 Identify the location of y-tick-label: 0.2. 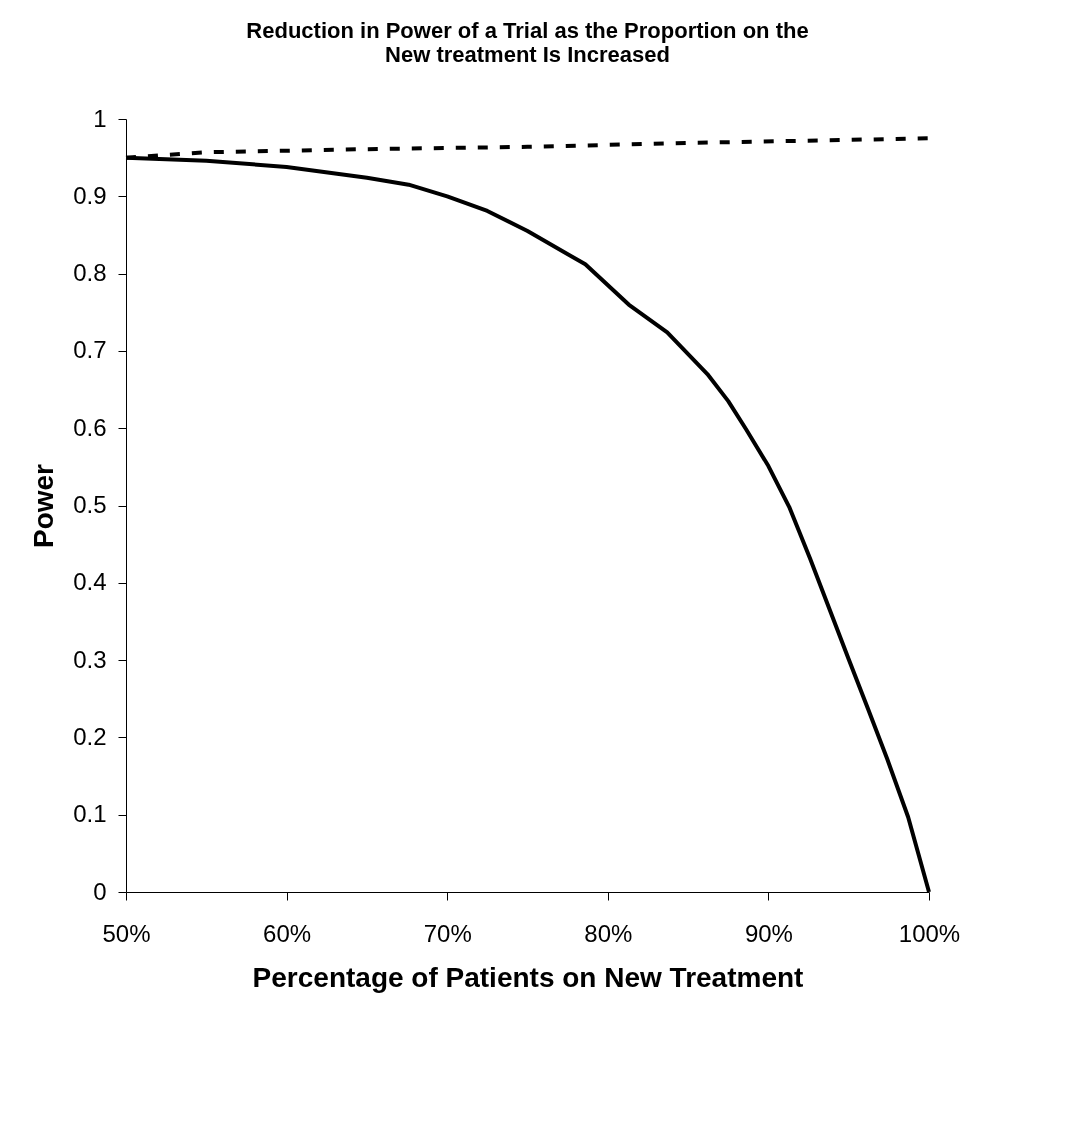
(90, 736).